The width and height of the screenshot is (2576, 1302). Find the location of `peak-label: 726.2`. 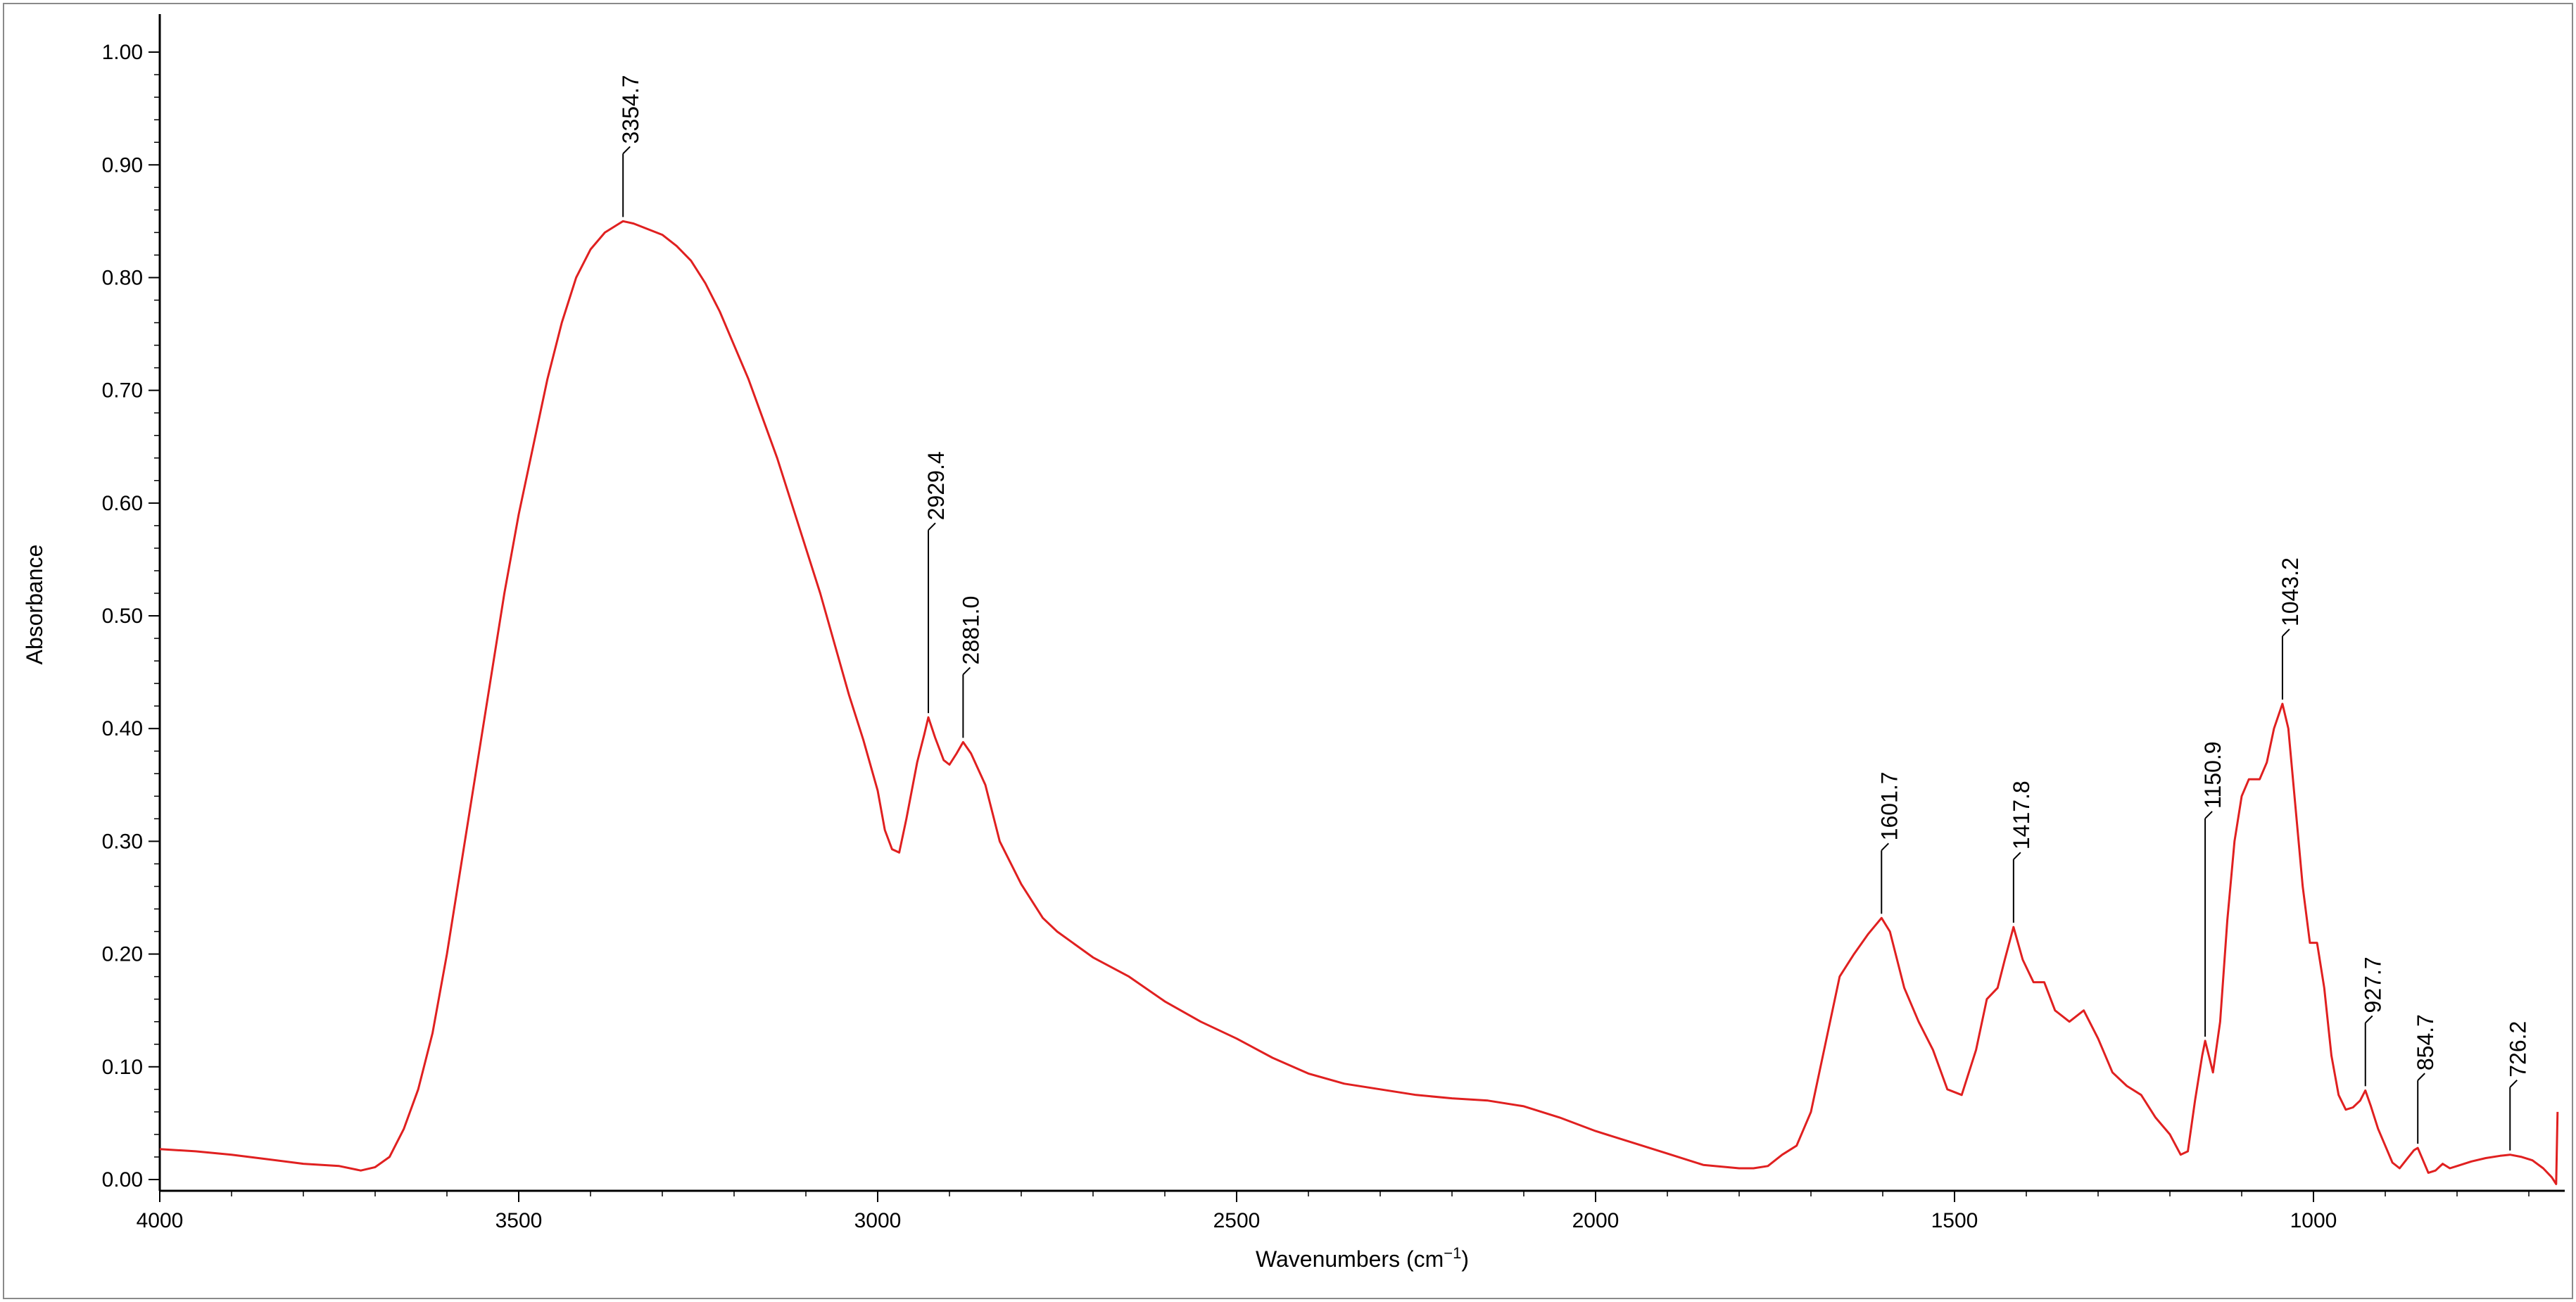

peak-label: 726.2 is located at coordinates (2517, 1049).